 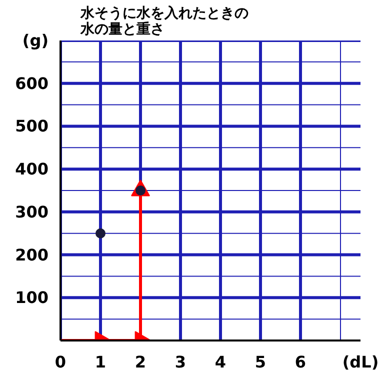 What do you see at coordinates (32, 169) in the screenshot?
I see `y-tick-label: 400` at bounding box center [32, 169].